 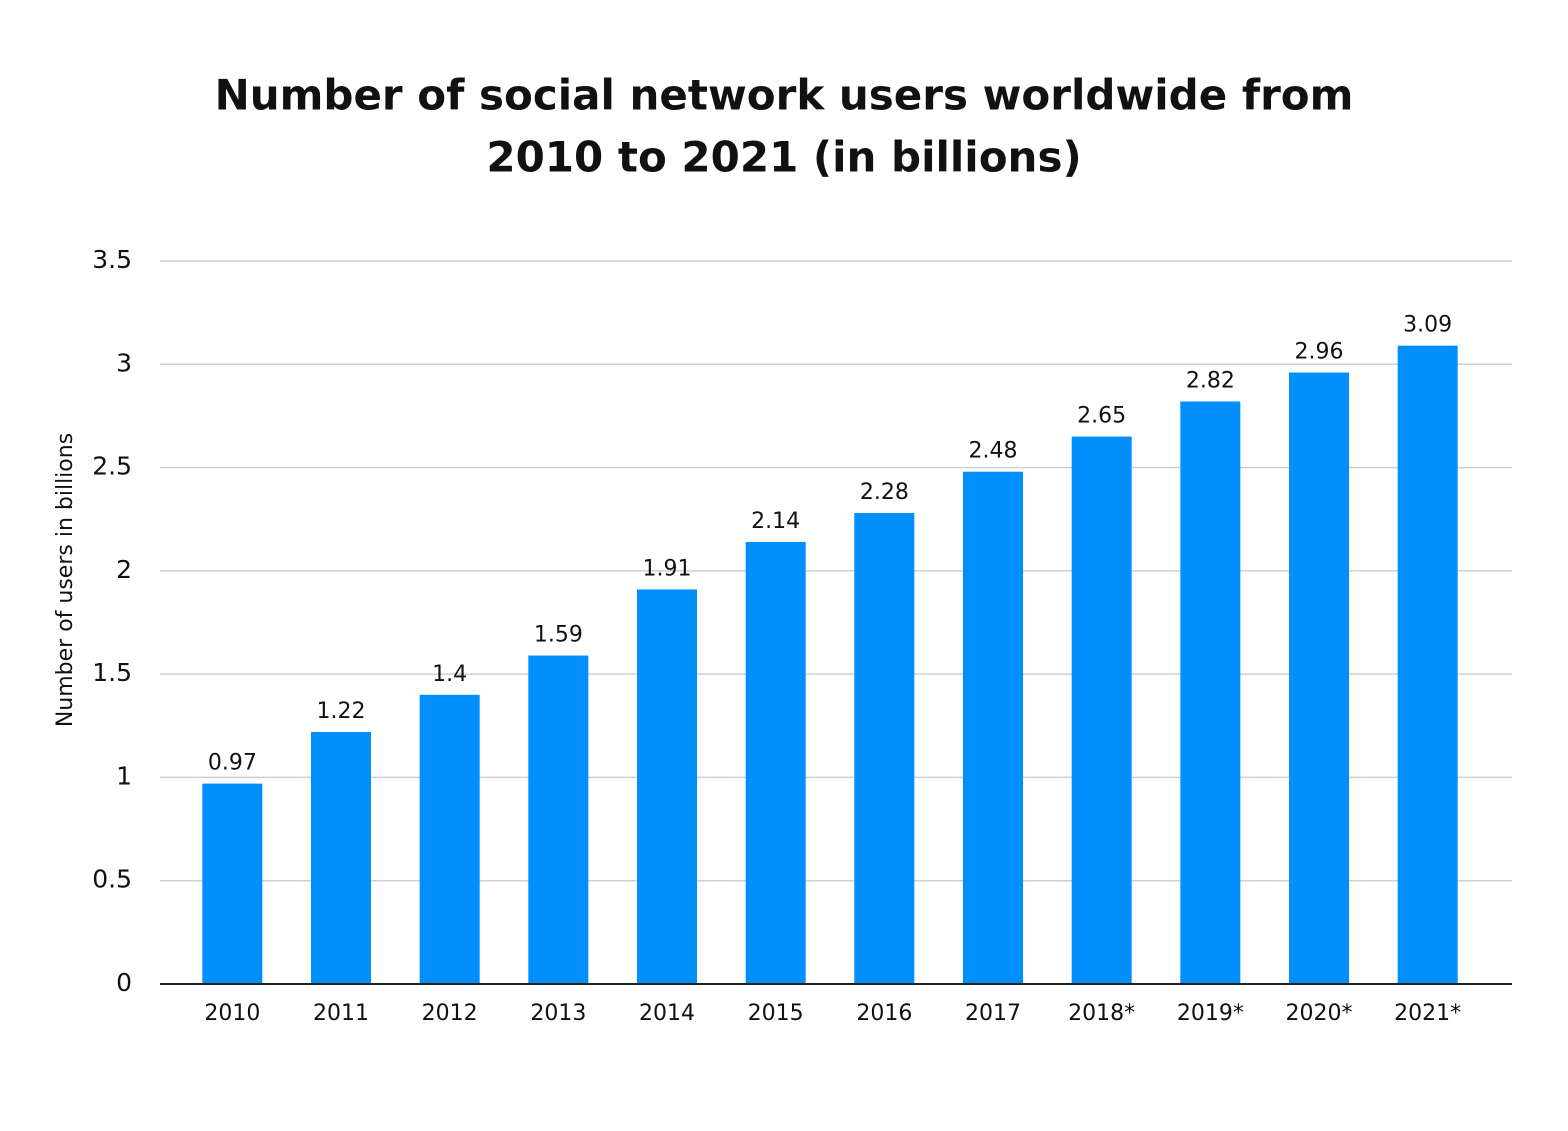 What do you see at coordinates (1101, 416) in the screenshot?
I see `value-label: 2.65` at bounding box center [1101, 416].